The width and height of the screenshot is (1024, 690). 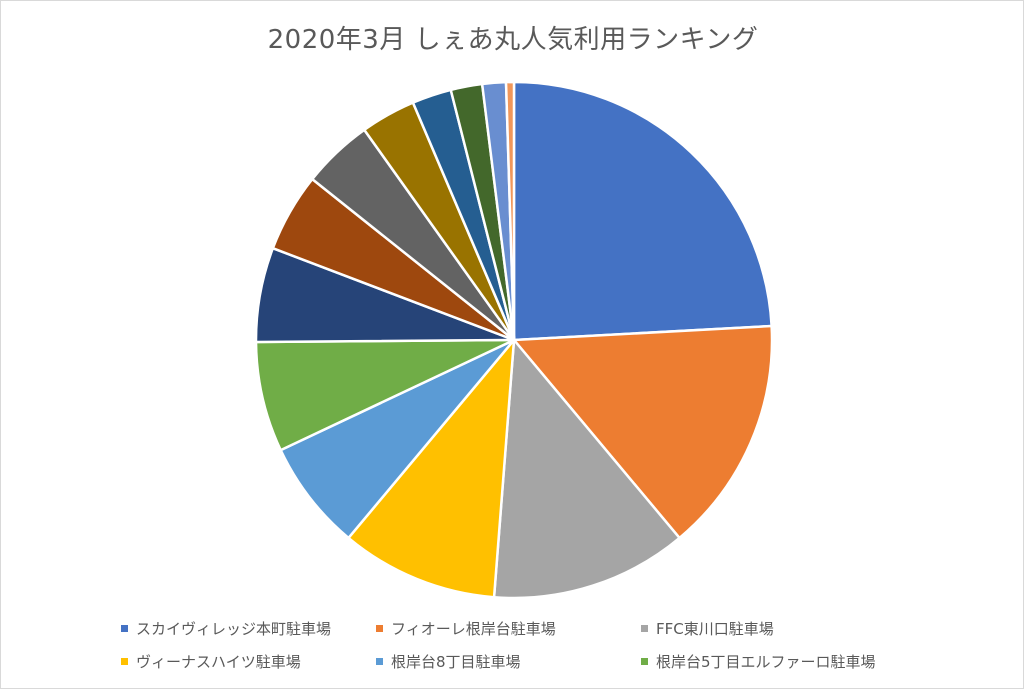 I want to click on legend-label: 根岸台8丁目駐車場, so click(x=456, y=662).